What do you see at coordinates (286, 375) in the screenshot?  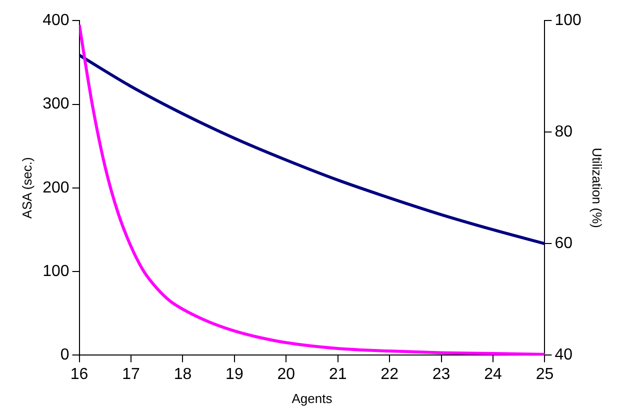 I see `x-tick-label: 20` at bounding box center [286, 375].